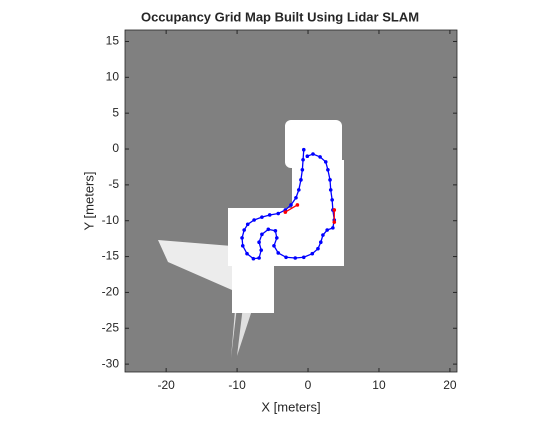 This screenshot has height=425, width=560. I want to click on y-tick-label: -20, so click(111, 292).